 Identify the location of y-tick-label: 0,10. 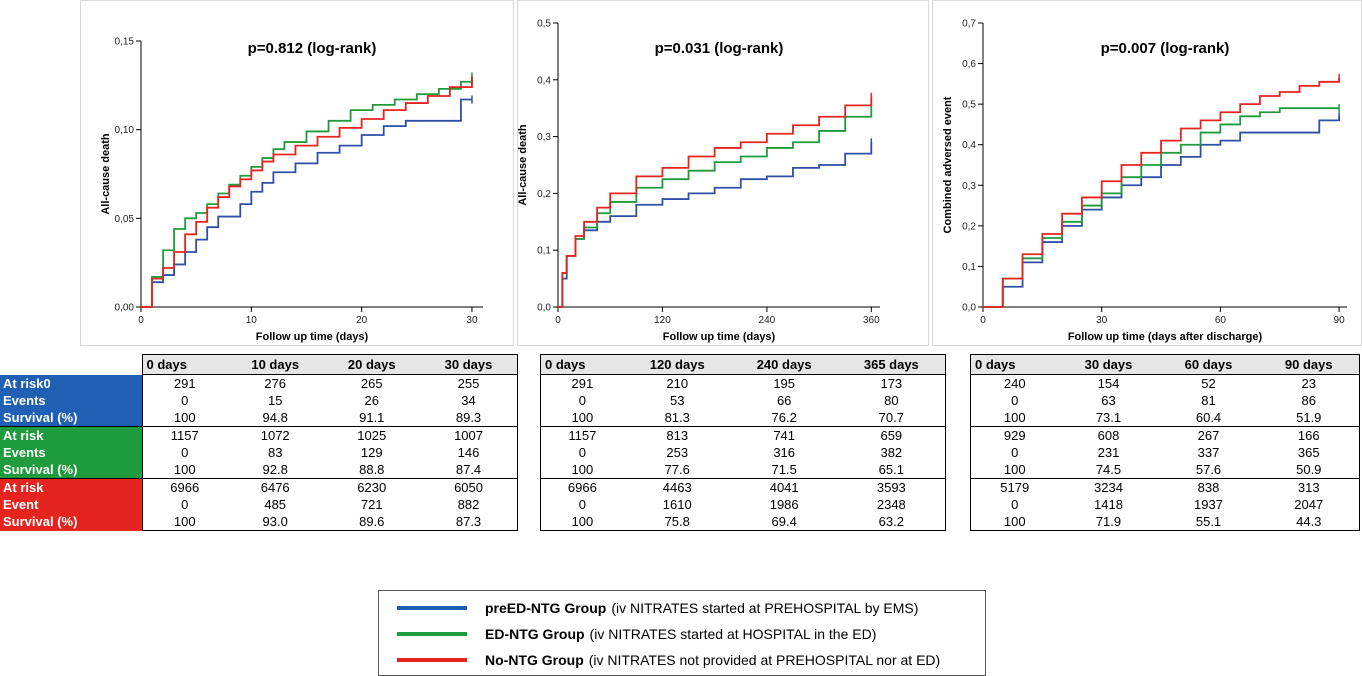
(125, 130).